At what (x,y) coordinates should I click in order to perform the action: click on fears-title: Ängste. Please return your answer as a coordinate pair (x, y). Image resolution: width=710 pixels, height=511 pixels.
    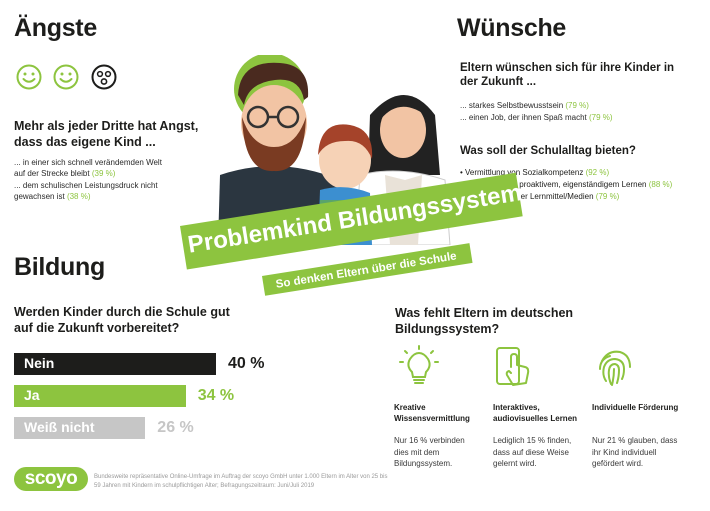
    Looking at the image, I should click on (55, 28).